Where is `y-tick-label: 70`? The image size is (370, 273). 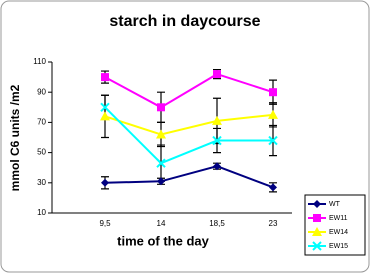
y-tick-label: 70 is located at coordinates (41, 122).